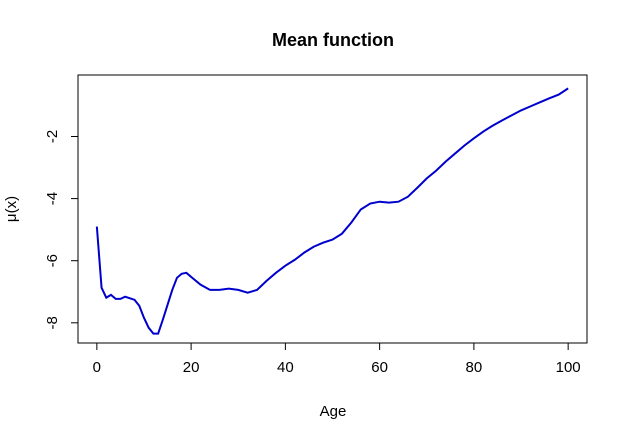 The height and width of the screenshot is (447, 629). Describe the element at coordinates (52, 198) in the screenshot. I see `y-tick-label: -4` at that location.